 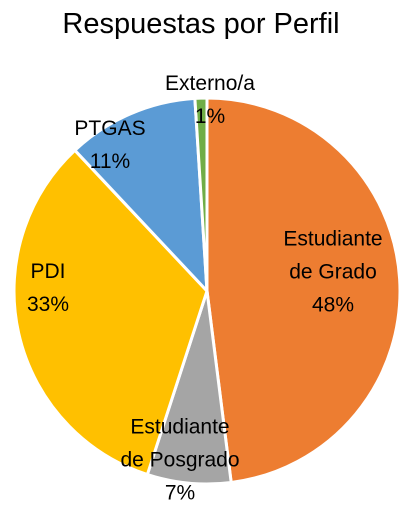 I want to click on chart-title: Respuestas por Perfil, so click(x=201, y=24).